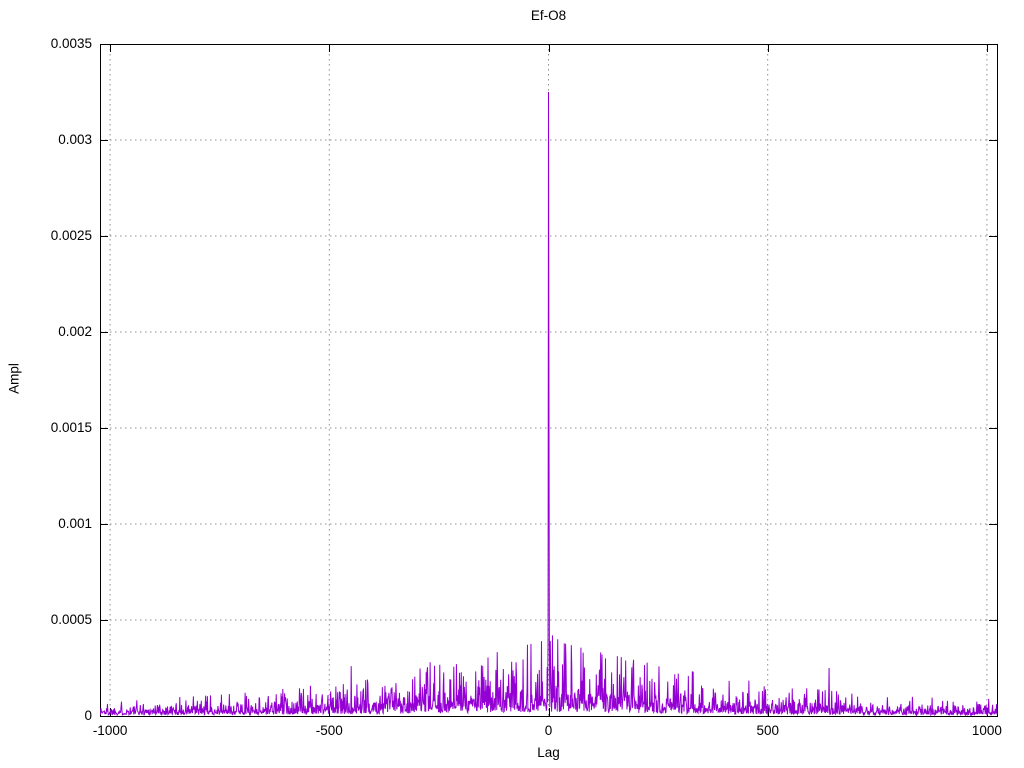  What do you see at coordinates (548, 752) in the screenshot?
I see `x-axis-title: Lag` at bounding box center [548, 752].